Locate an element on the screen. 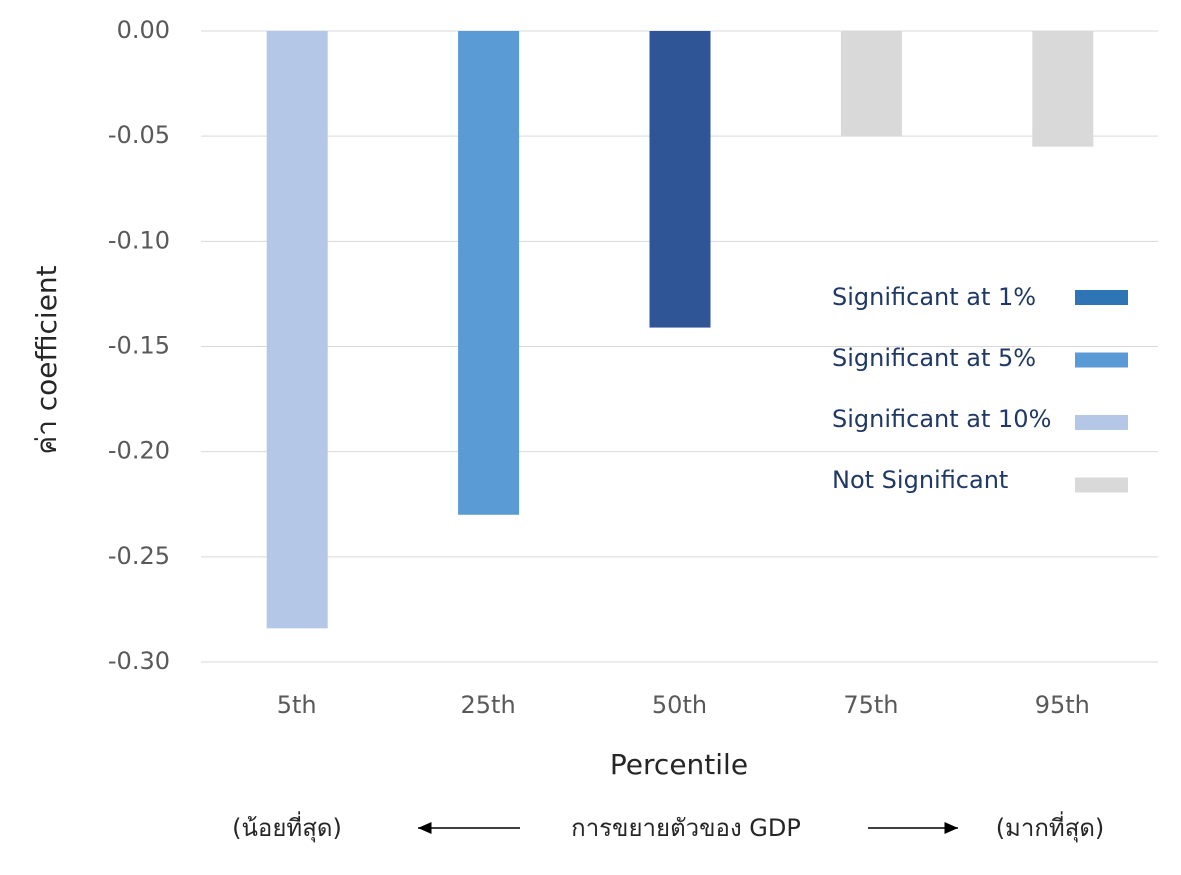 The image size is (1181, 875). x-axis-title: Percentile is located at coordinates (679, 764).